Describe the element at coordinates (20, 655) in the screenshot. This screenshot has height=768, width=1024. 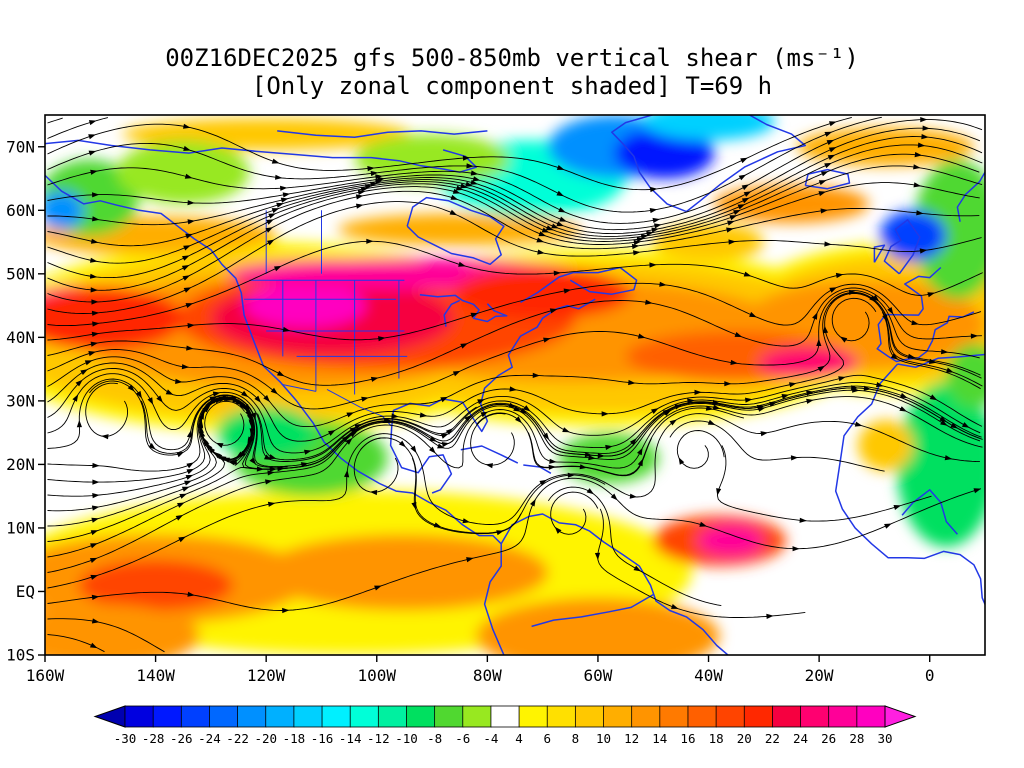
I see `y-tick-label: 10S` at that location.